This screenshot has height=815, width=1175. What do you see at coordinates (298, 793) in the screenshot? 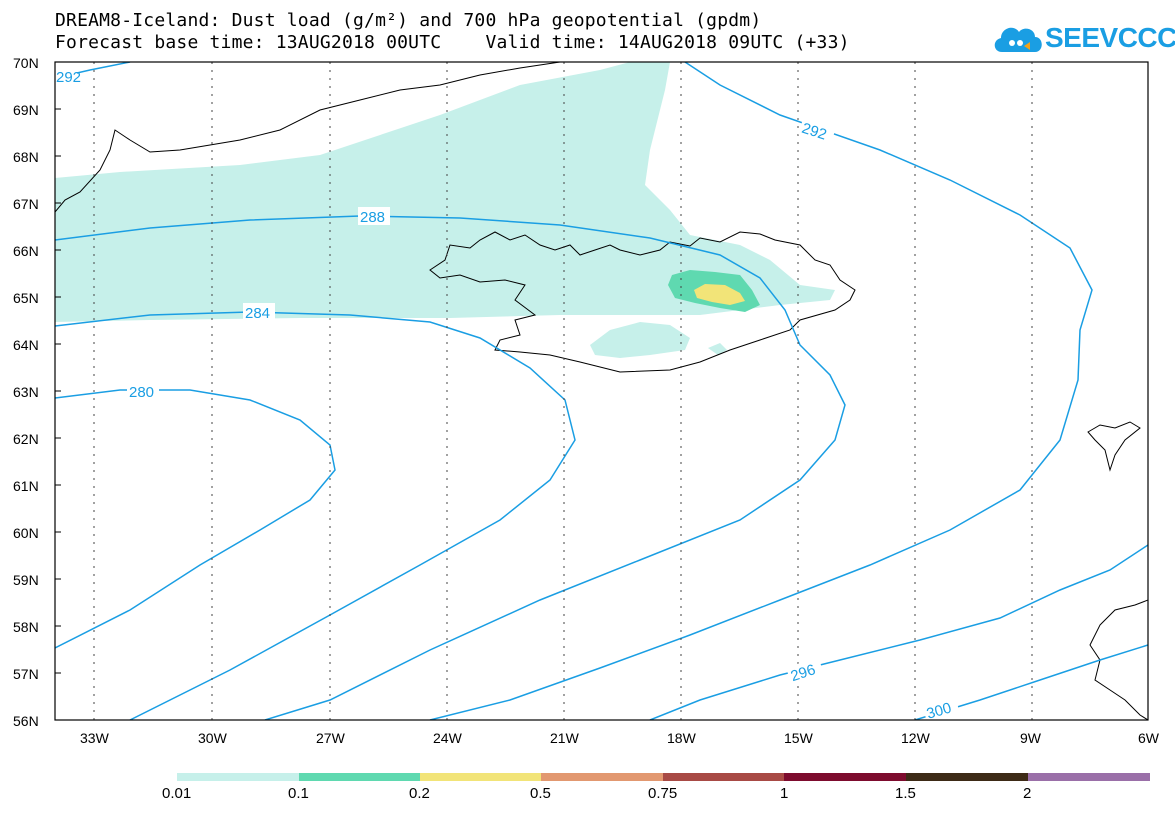
I see `colorbar-label: 0.1` at bounding box center [298, 793].